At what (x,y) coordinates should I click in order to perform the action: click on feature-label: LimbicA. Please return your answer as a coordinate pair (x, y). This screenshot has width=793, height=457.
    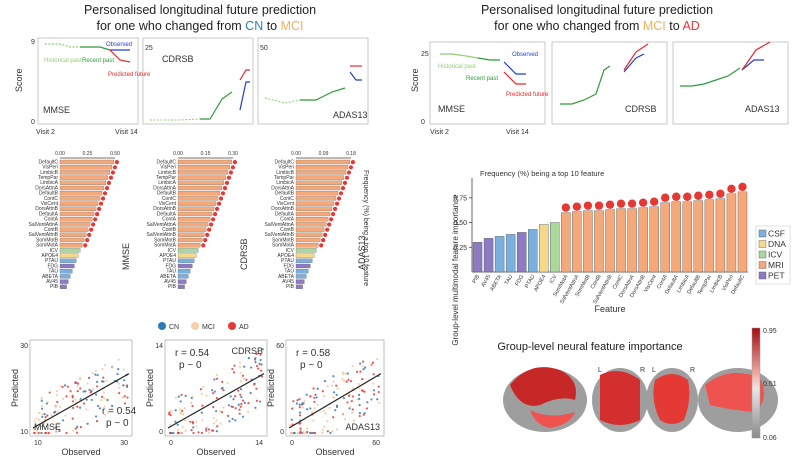
    Looking at the image, I should click on (285, 183).